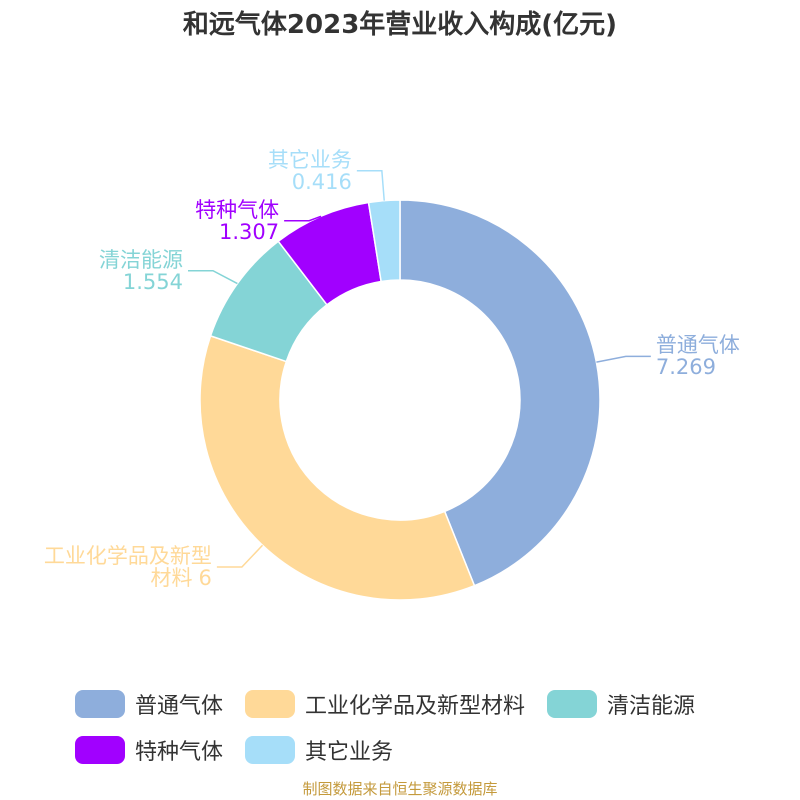 The width and height of the screenshot is (800, 800). Describe the element at coordinates (141, 259) in the screenshot. I see `label-name: 清洁能源` at that location.